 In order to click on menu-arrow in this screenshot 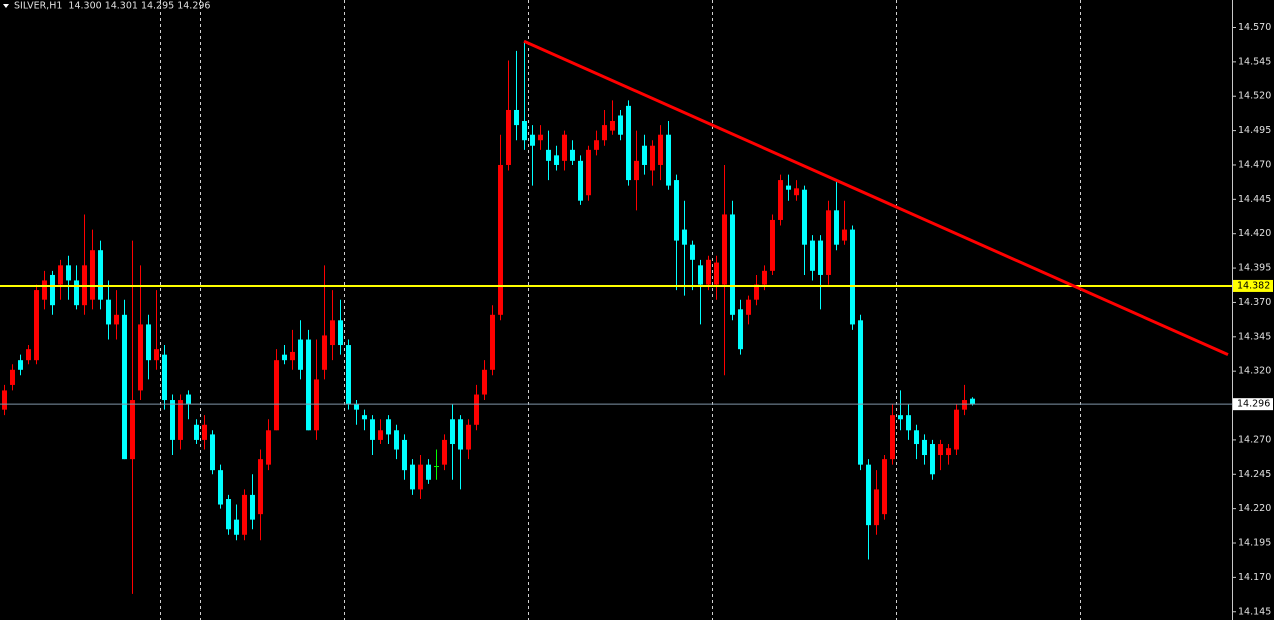, I will do `click(6, 6)`.